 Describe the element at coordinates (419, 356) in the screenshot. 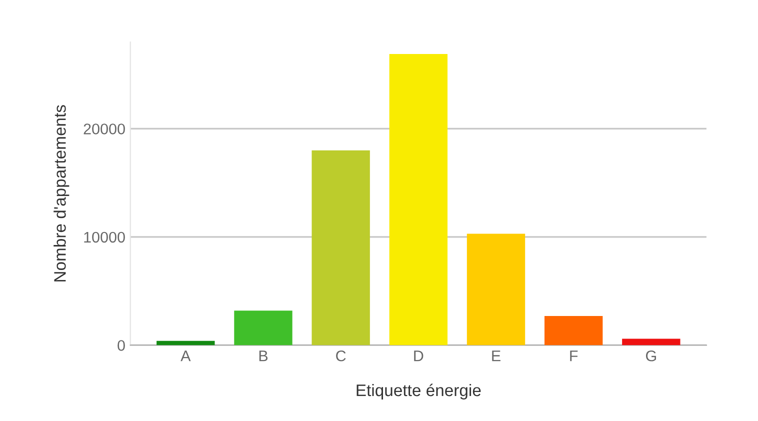

I see `x-tick-label: D` at that location.